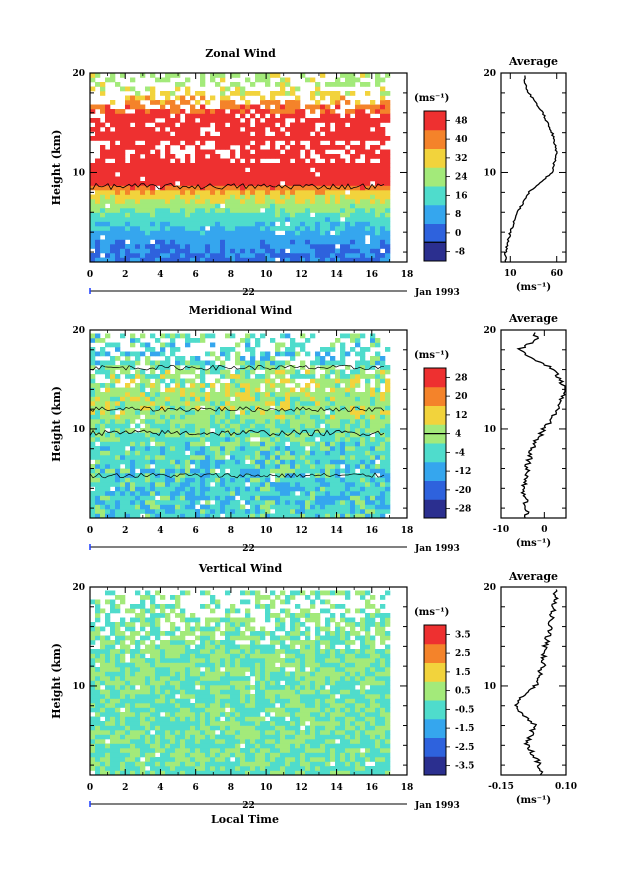 This screenshot has width=621, height=873. Describe the element at coordinates (460, 453) in the screenshot. I see `colorbar-tick-label: -4` at that location.